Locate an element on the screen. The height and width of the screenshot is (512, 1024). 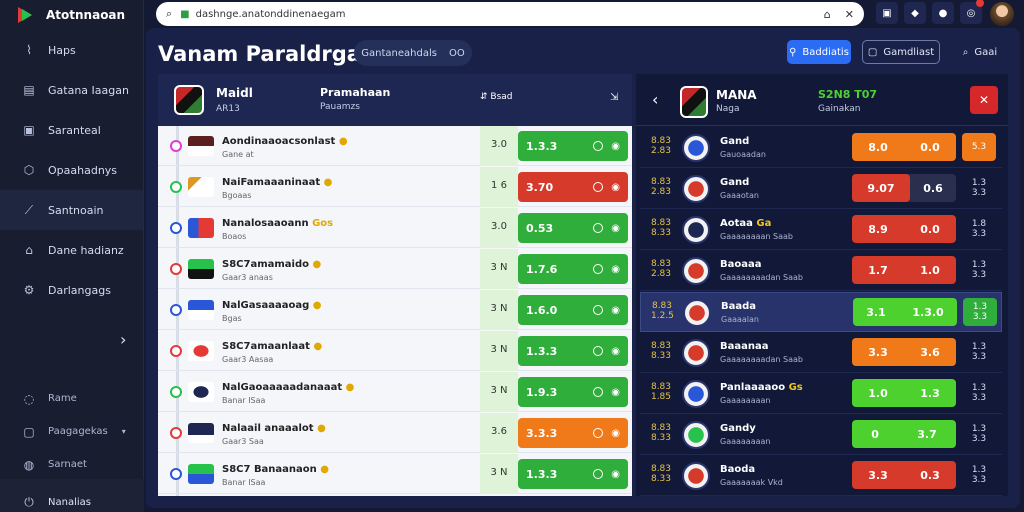
header-col2: Pramahaan is located at coordinates (355, 92).